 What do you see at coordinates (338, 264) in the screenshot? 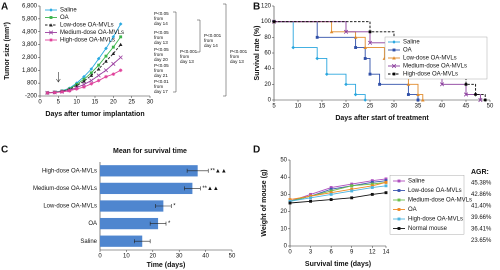
I see `x-axis-label: Survival time (days)` at bounding box center [338, 264].